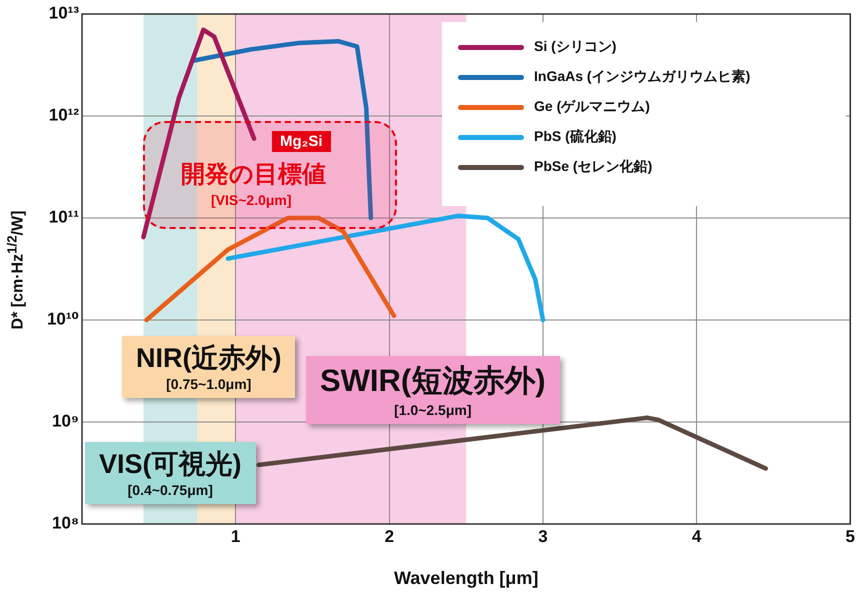 This screenshot has width=858, height=594. What do you see at coordinates (64, 115) in the screenshot?
I see `y-tick-label: 10¹²` at bounding box center [64, 115].